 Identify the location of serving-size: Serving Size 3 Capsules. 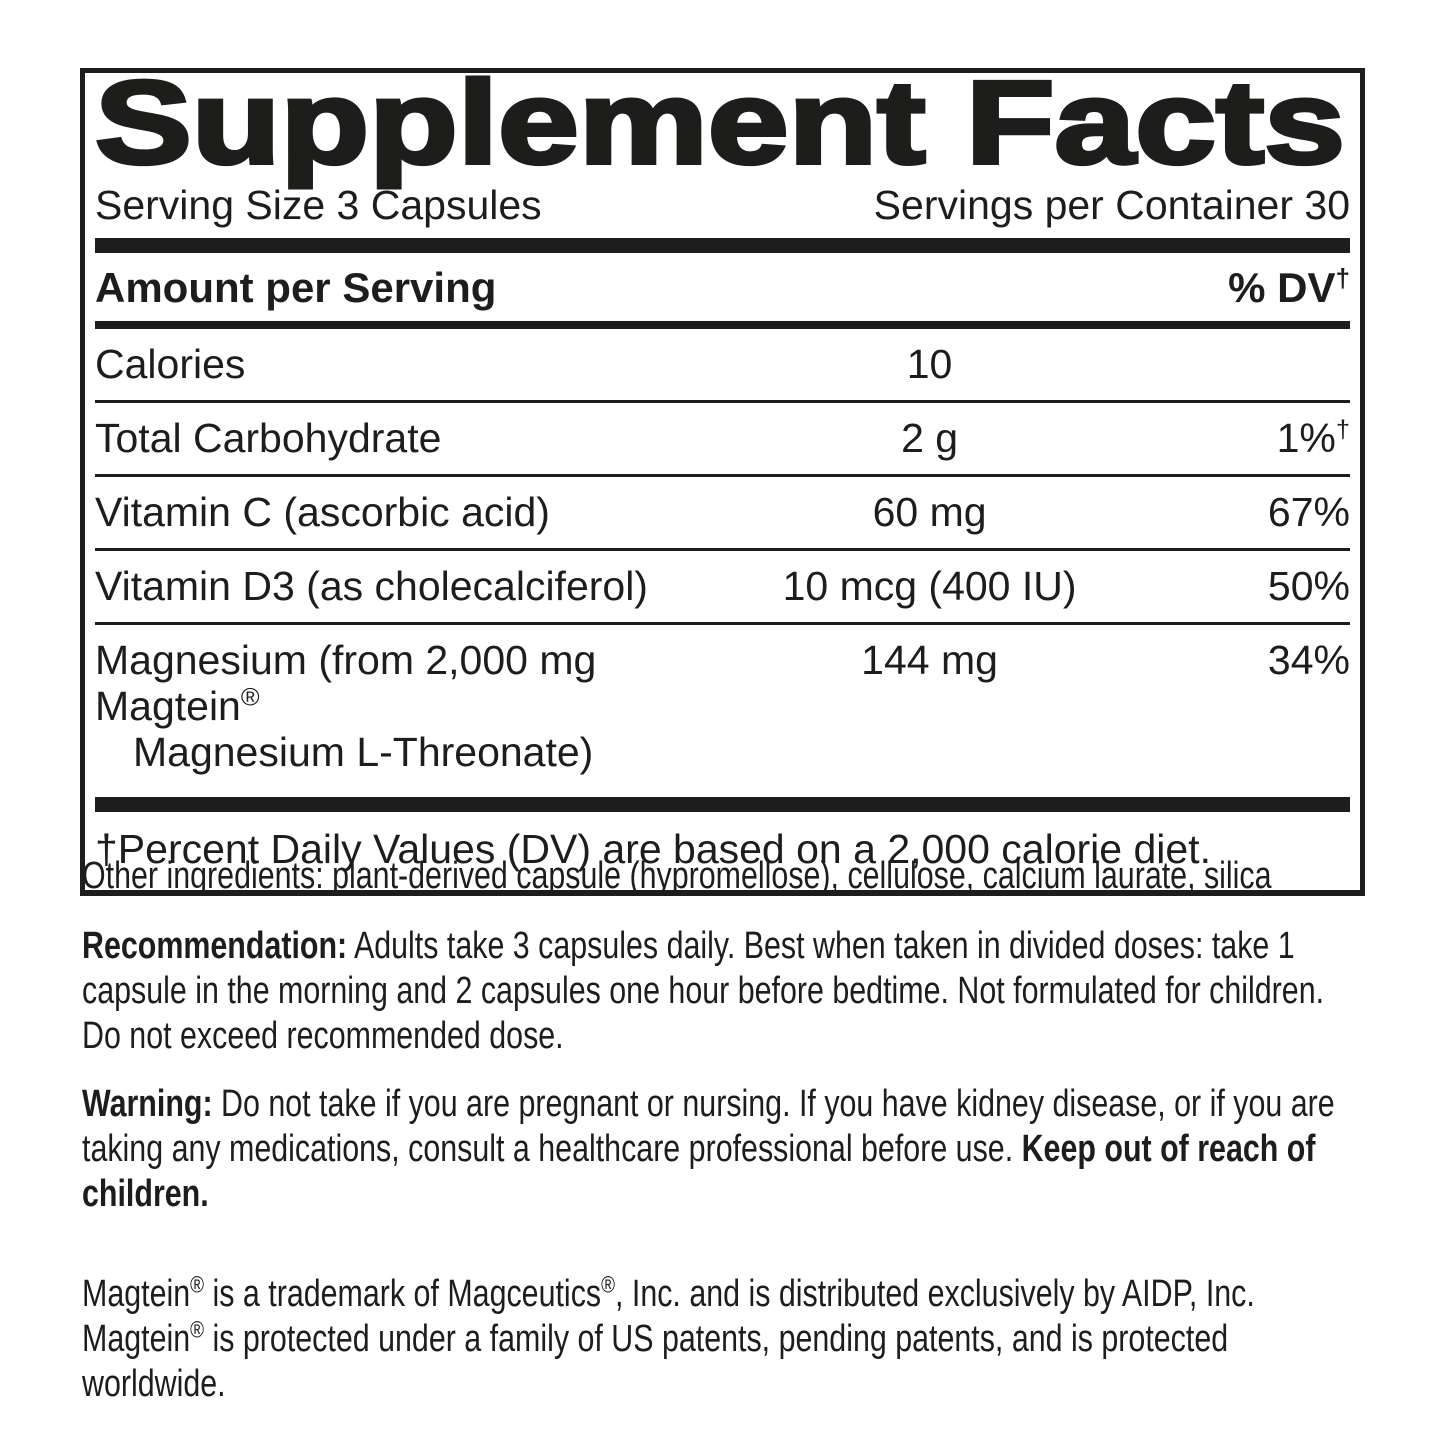
(318, 205).